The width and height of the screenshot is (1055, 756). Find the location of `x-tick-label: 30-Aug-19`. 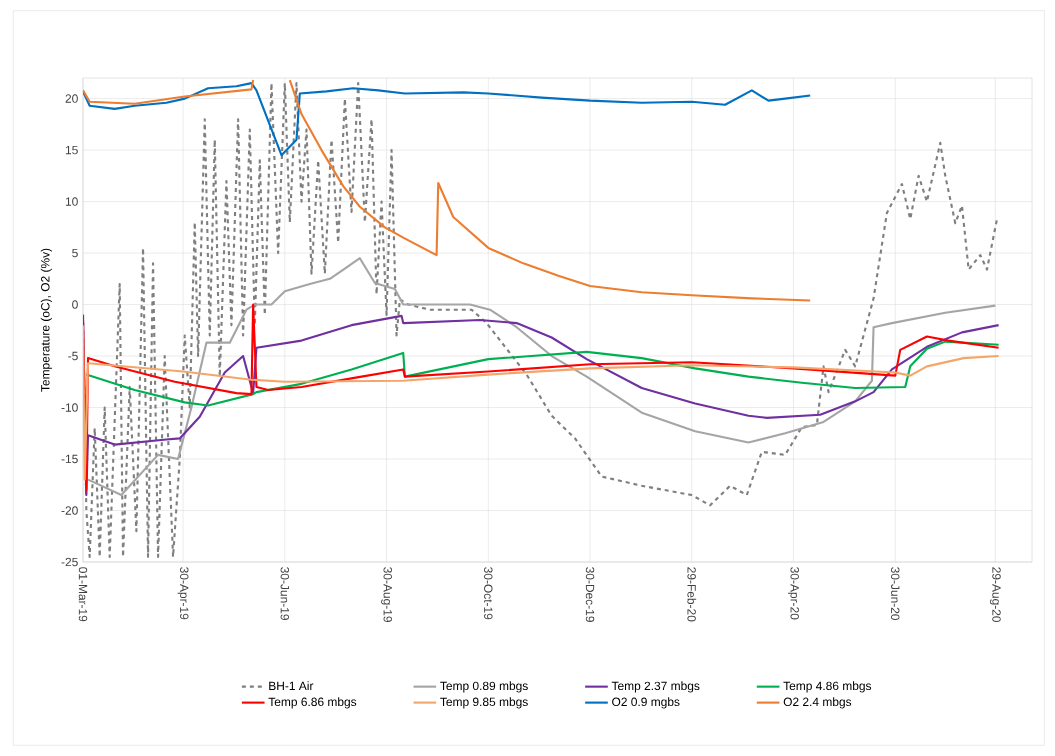

x-tick-label: 30-Aug-19 is located at coordinates (386, 594).